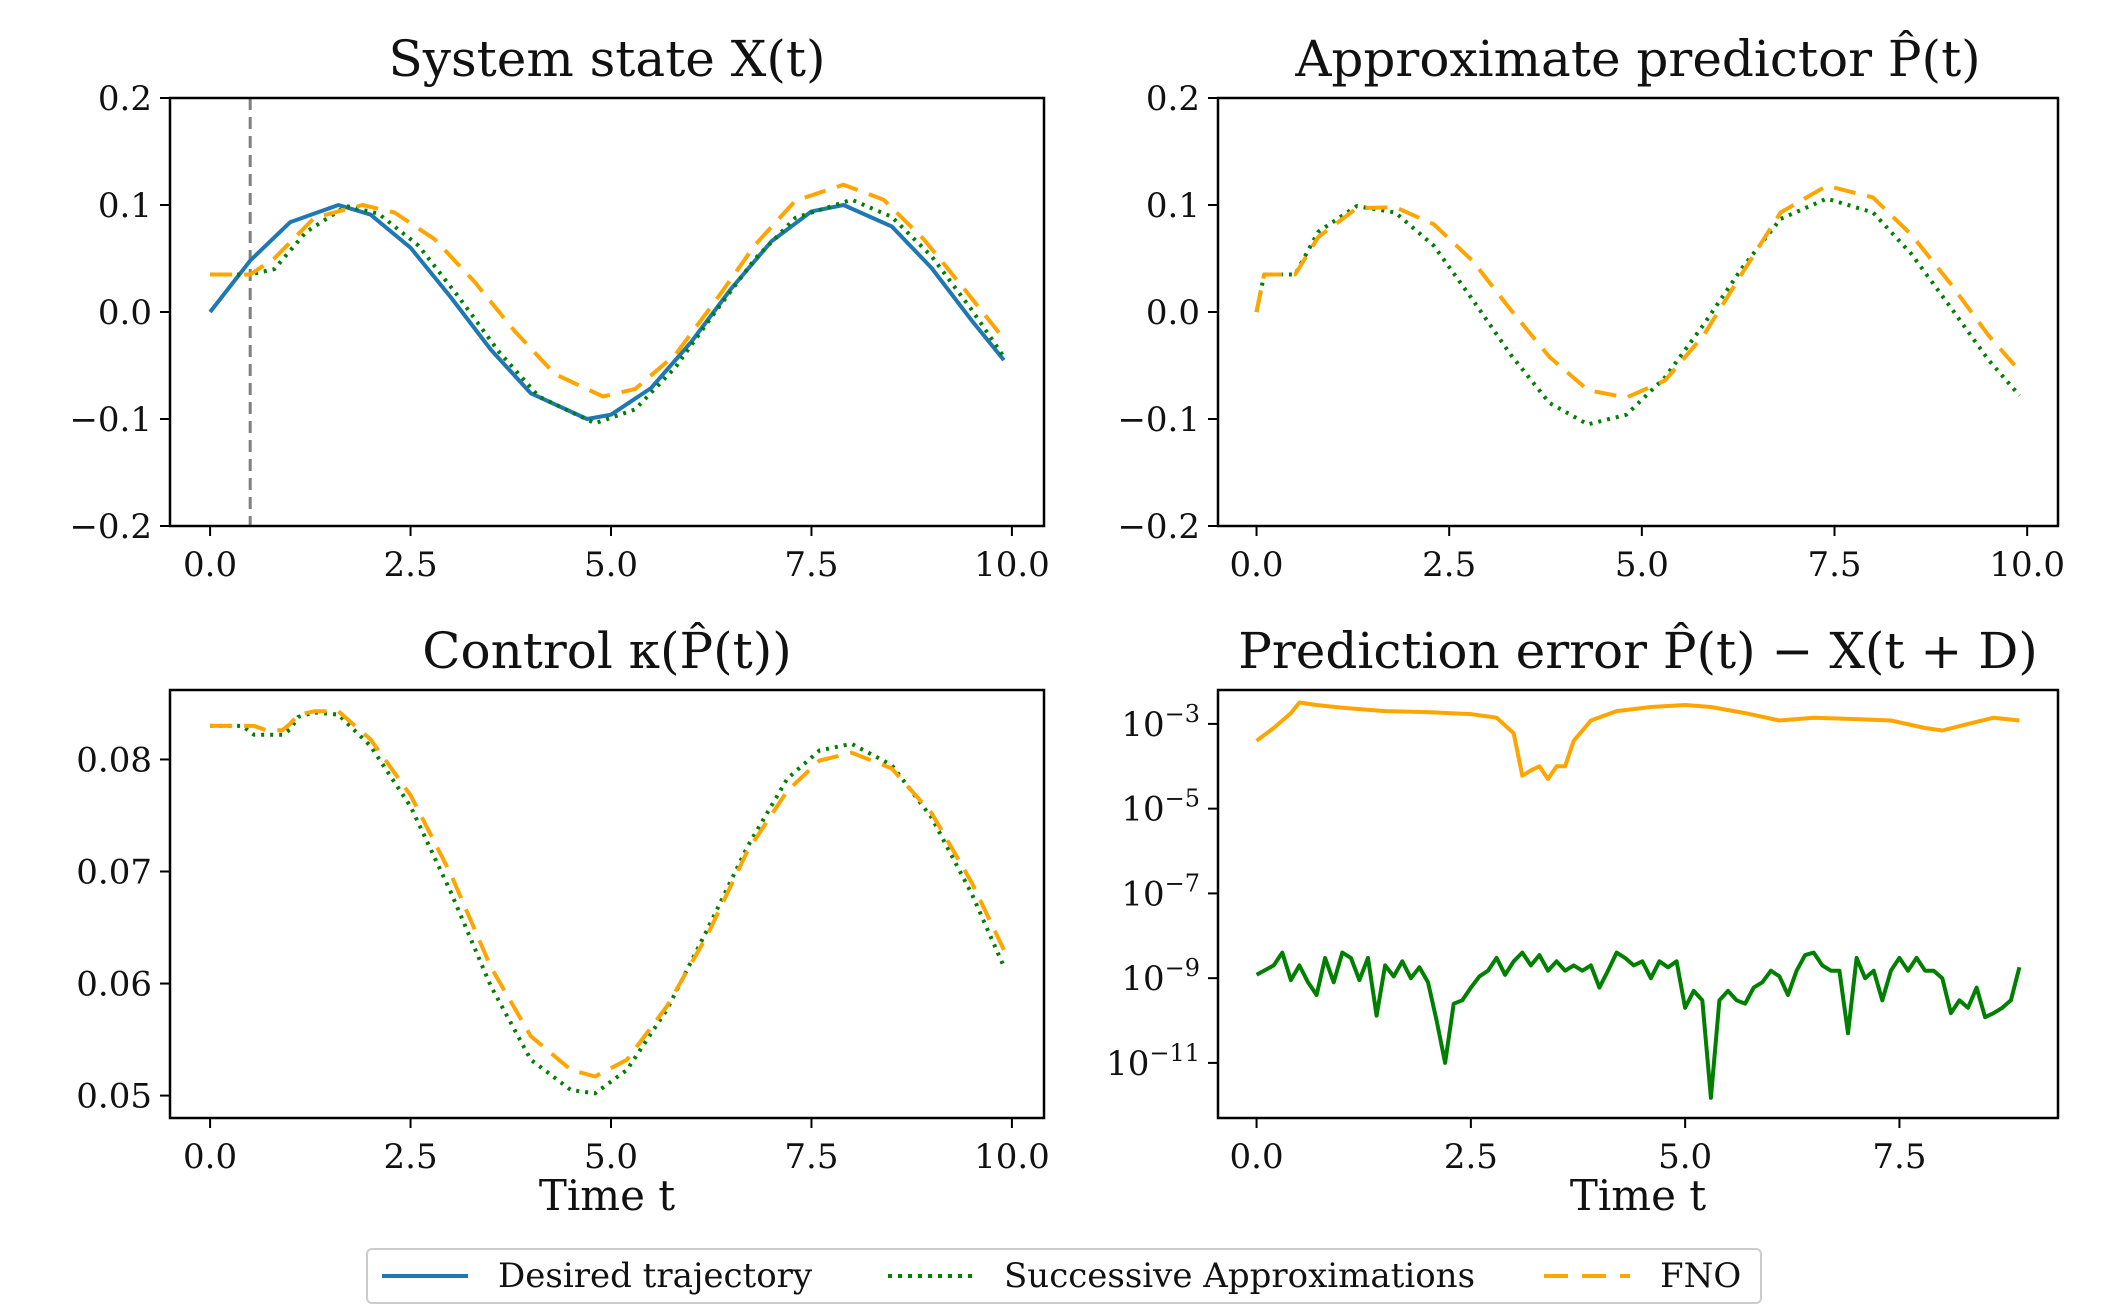 This screenshot has width=2120, height=1310. Describe the element at coordinates (607, 650) in the screenshot. I see `chart-title: Control κ(P̂(t))` at that location.